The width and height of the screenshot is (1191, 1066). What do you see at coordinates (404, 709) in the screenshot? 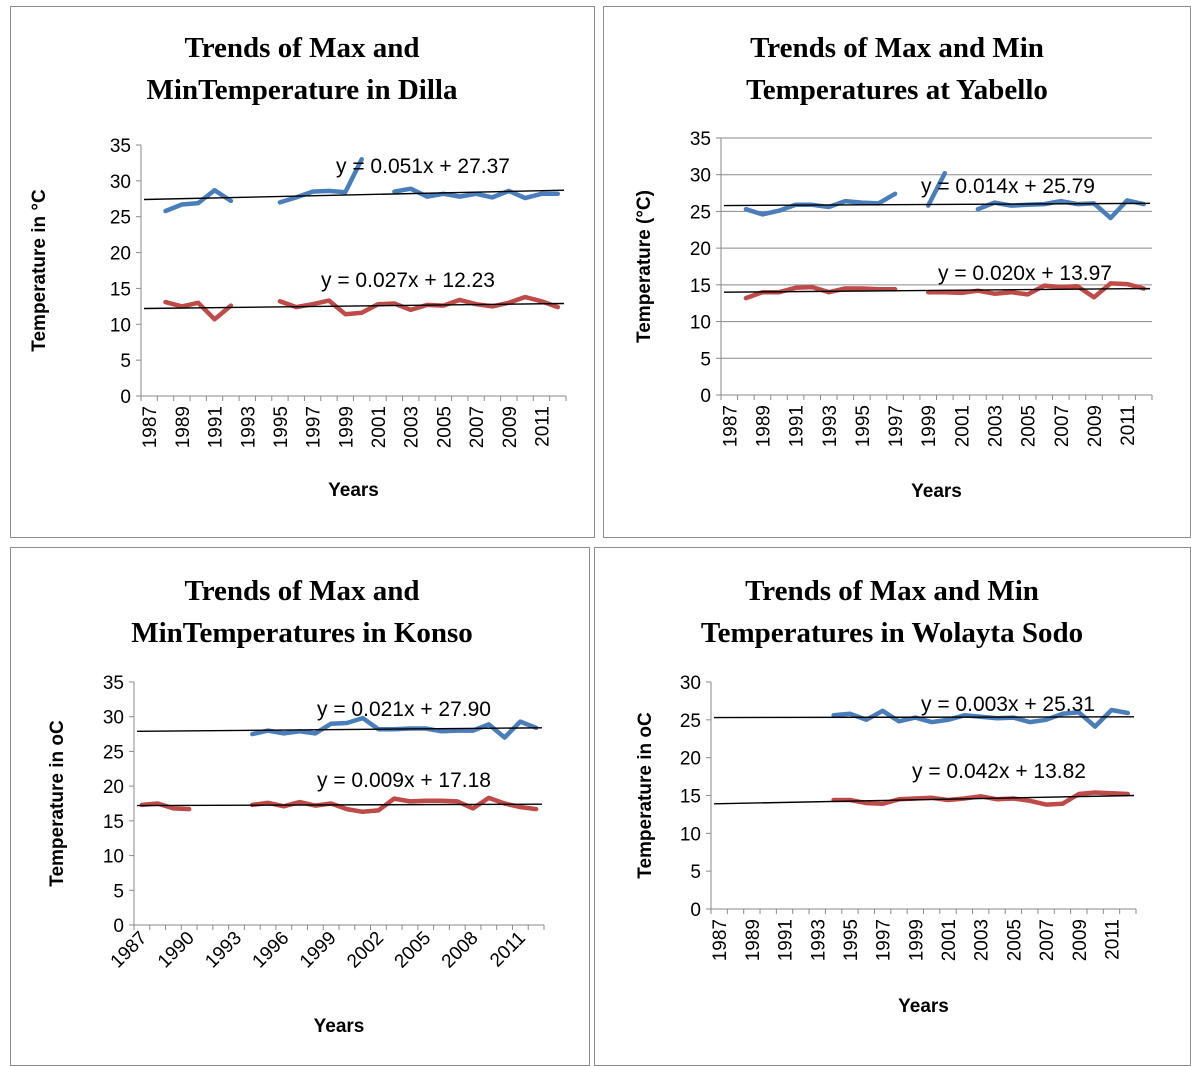
I see `trendline-equation: y = 0.021x + 27.90` at bounding box center [404, 709].